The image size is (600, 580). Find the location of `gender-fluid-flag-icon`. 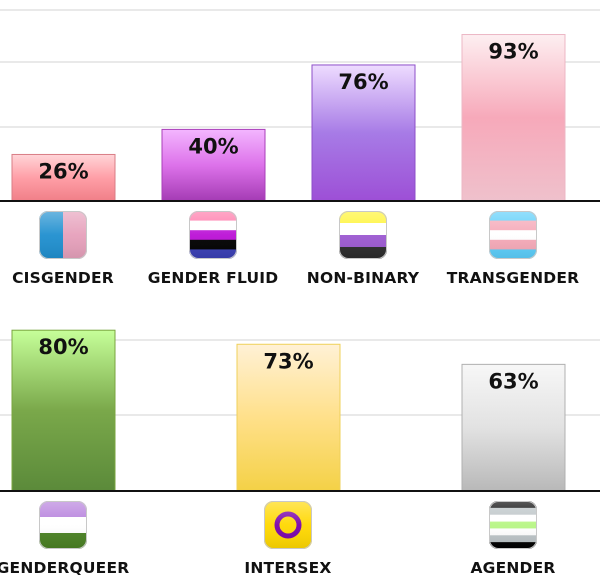

gender-fluid-flag-icon is located at coordinates (213, 235).